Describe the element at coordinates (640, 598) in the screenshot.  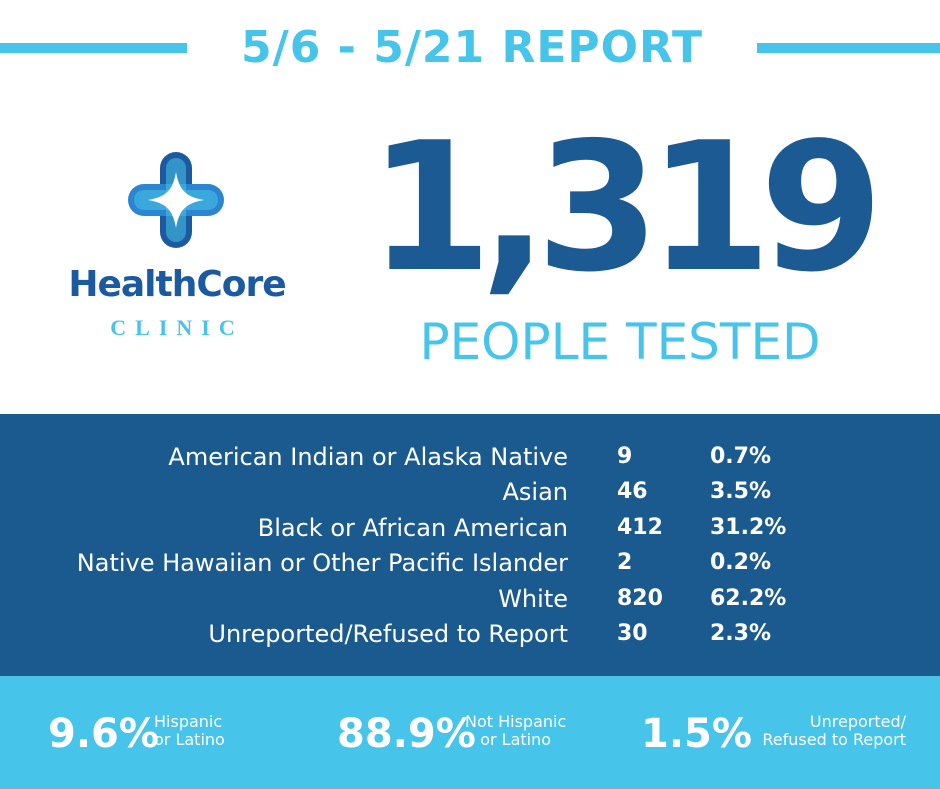
I see `race-count: 820` at that location.